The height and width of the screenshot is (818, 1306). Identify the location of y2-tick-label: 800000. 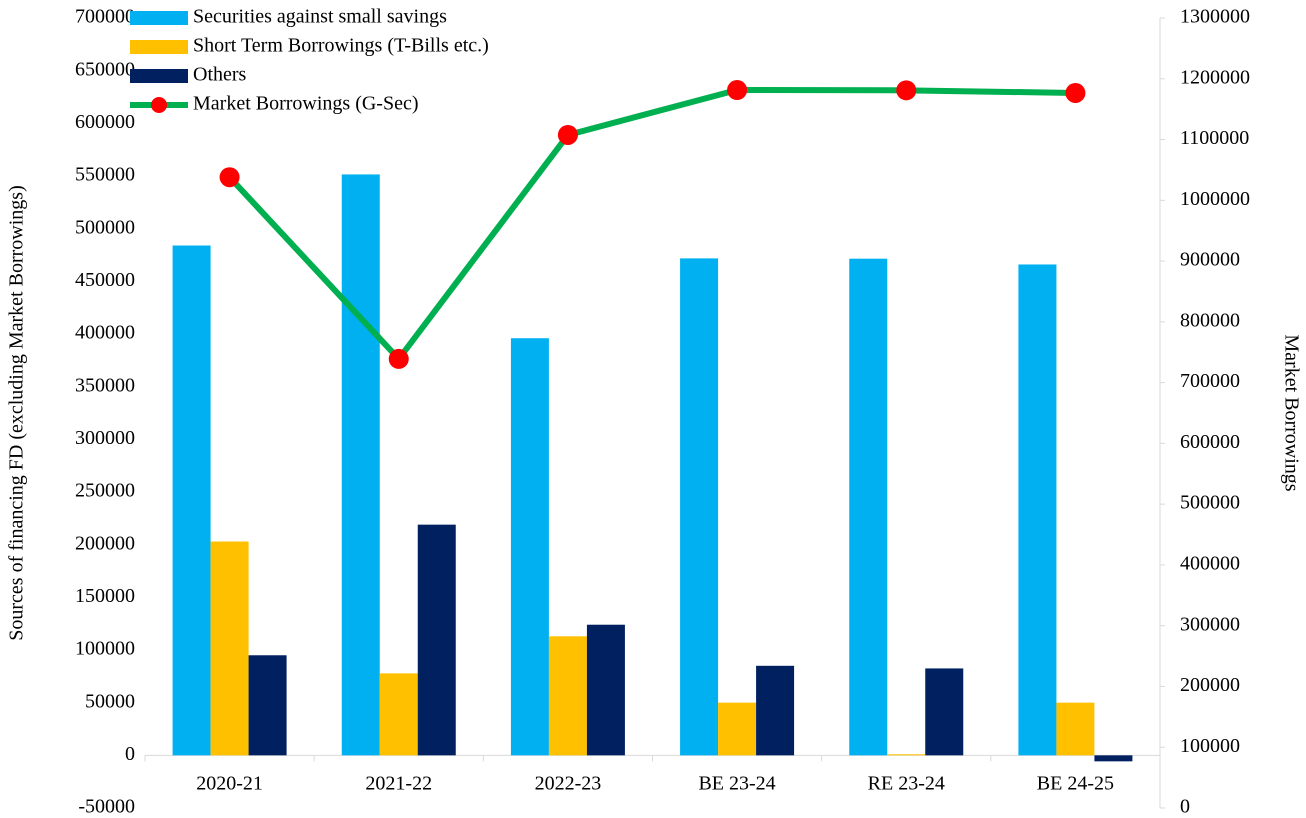
(1210, 320).